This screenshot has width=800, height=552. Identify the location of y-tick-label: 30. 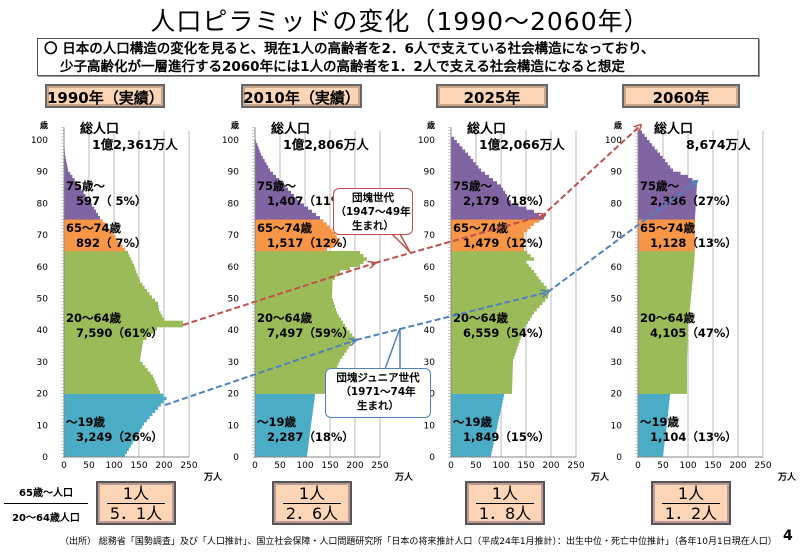
(234, 363).